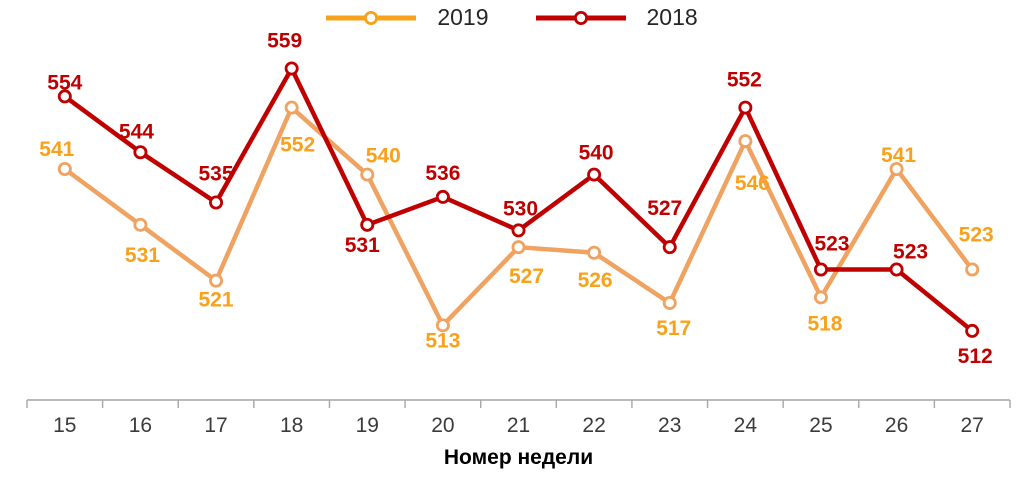  I want to click on x-axis-title: Номер недели, so click(518, 457).